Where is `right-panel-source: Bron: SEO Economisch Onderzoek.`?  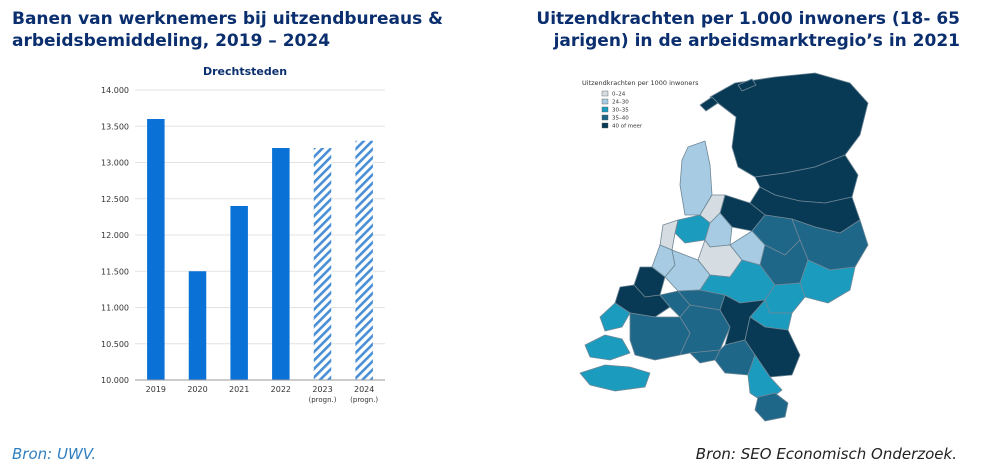
right-panel-source: Bron: SEO Economisch Onderzoek. is located at coordinates (826, 454).